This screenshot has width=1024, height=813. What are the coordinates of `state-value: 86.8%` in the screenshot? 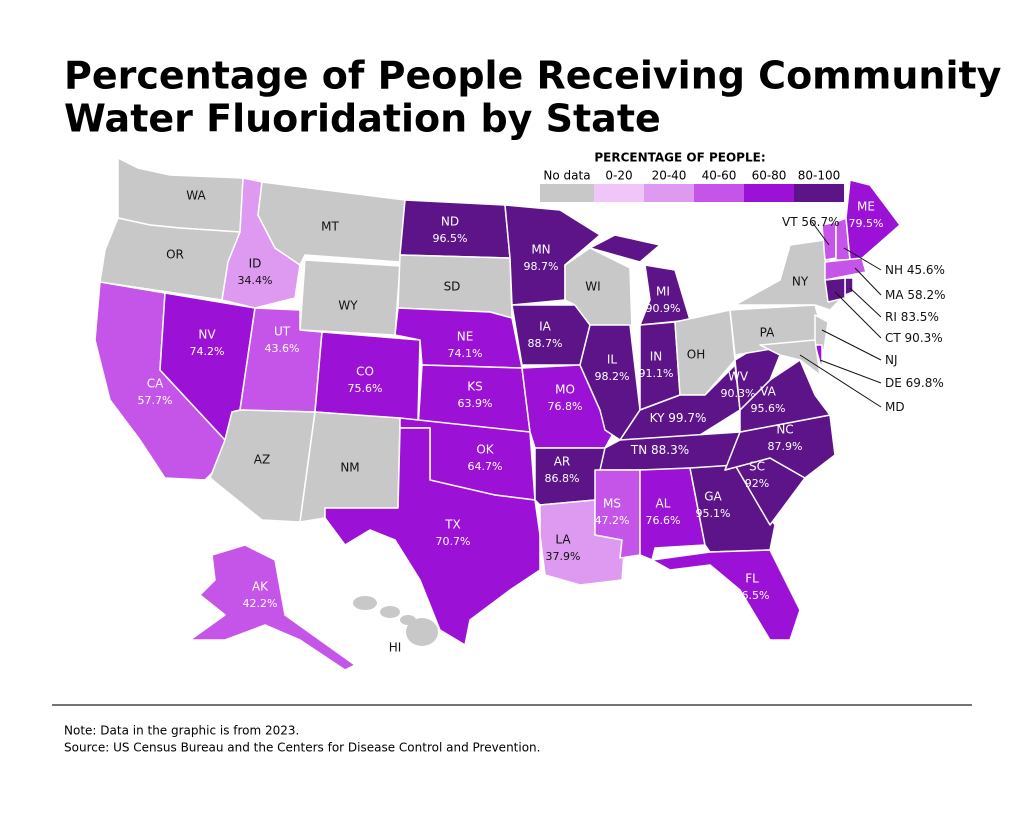 It's located at (562, 478).